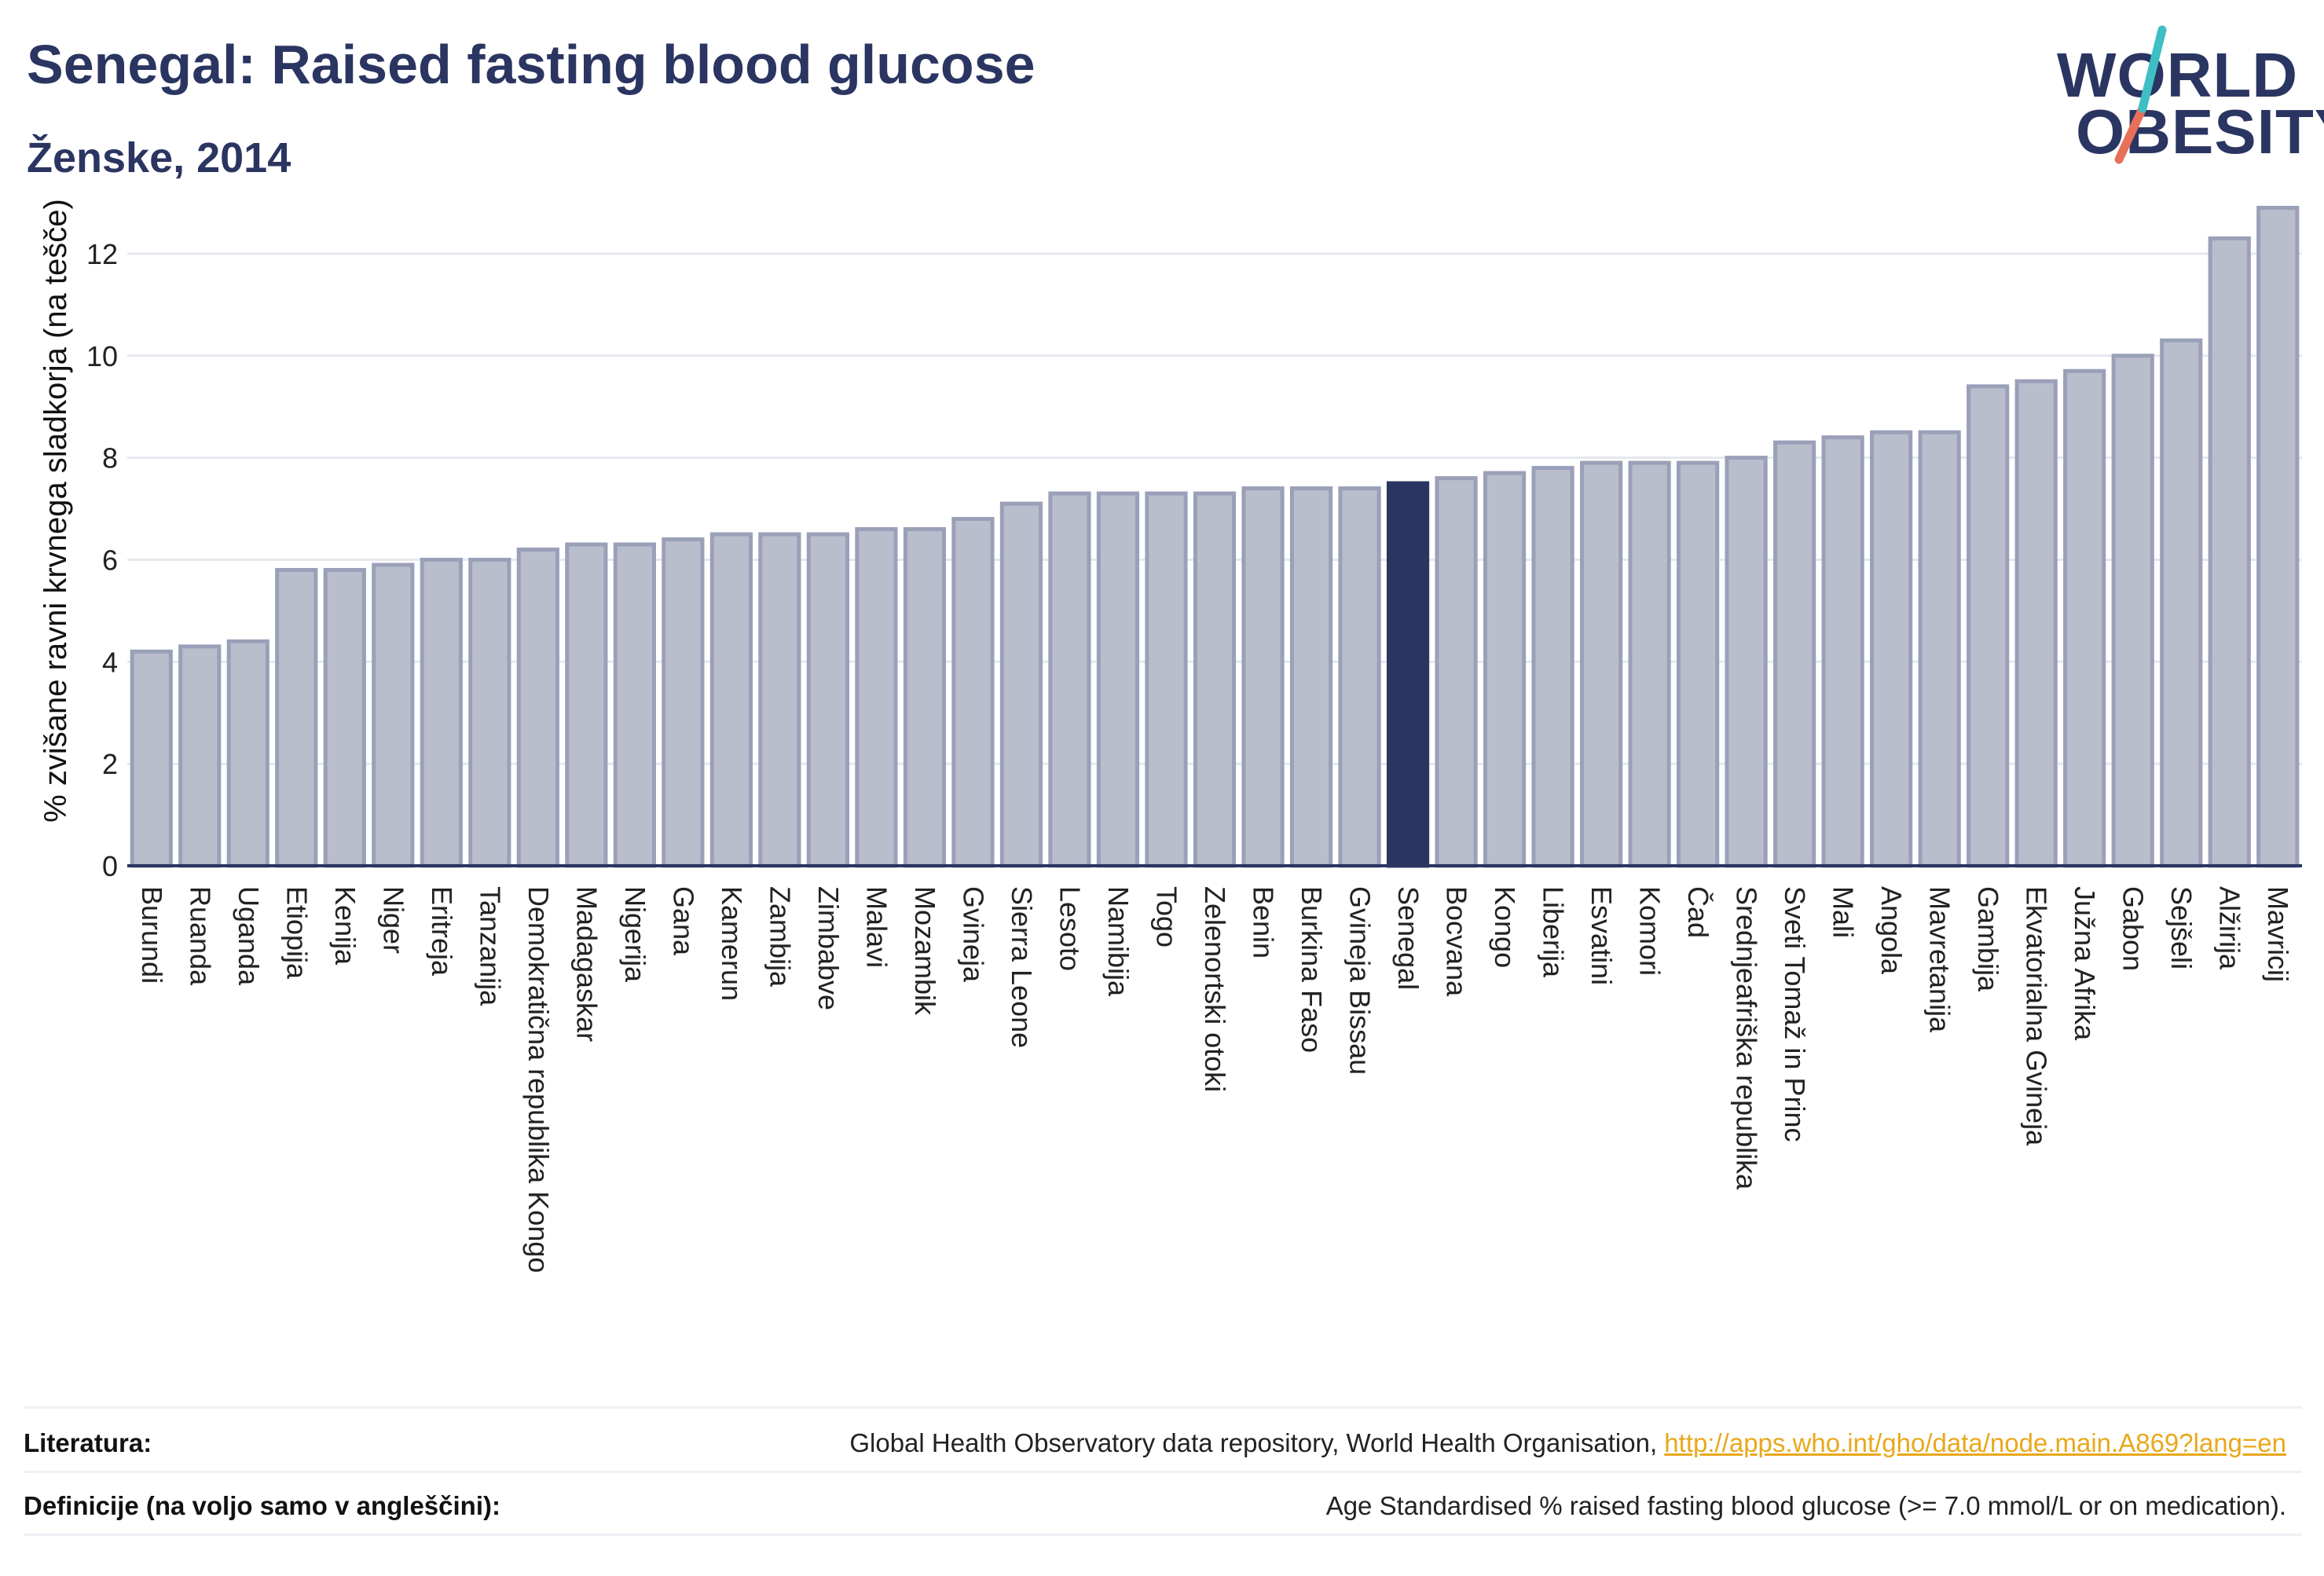  I want to click on x-tick-label: Esvatini, so click(1601, 935).